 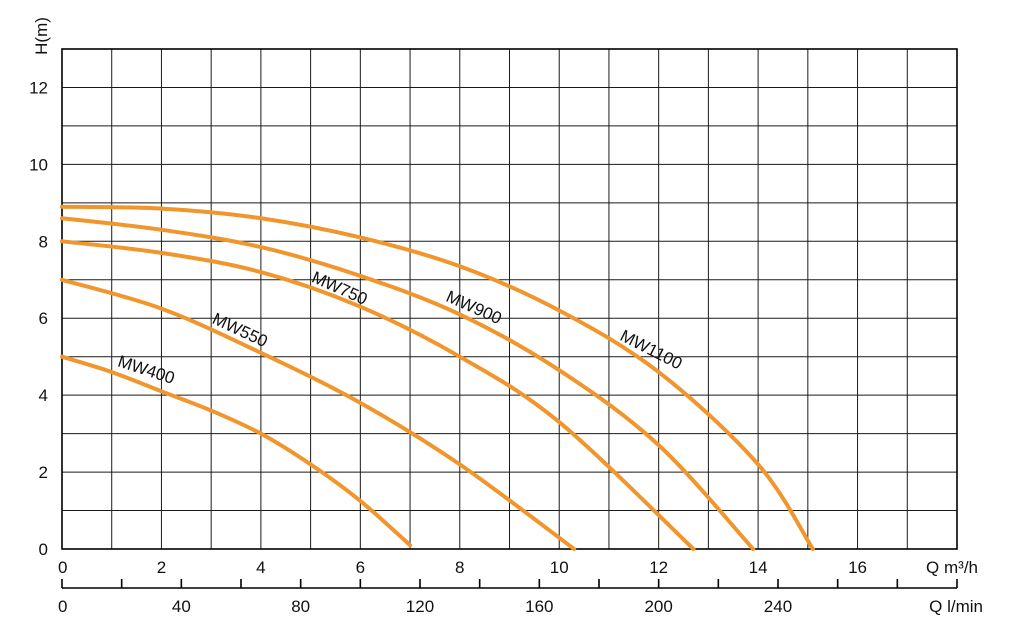 I want to click on x-tick-label: 6, so click(x=360, y=567).